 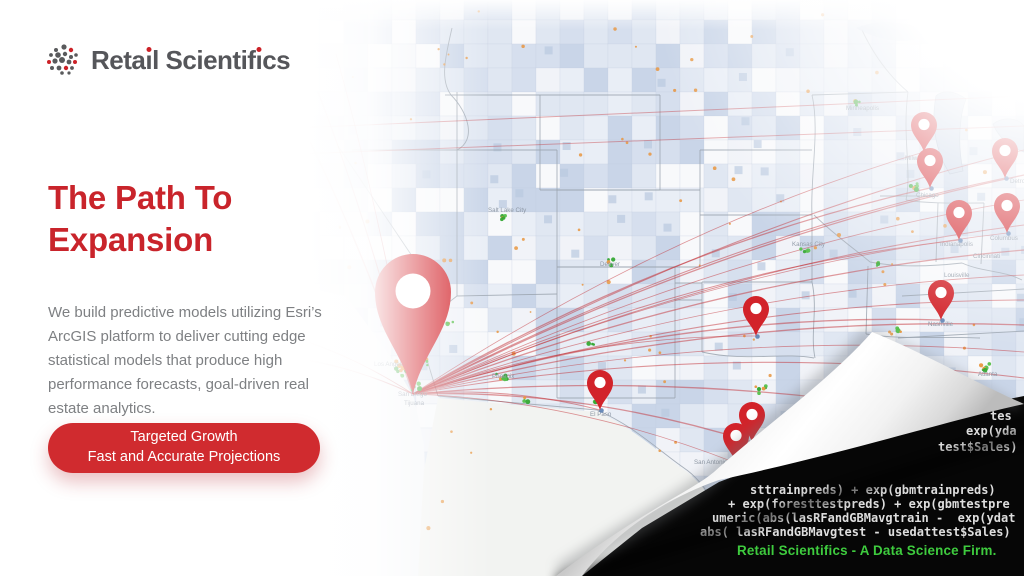 What do you see at coordinates (991, 431) in the screenshot?
I see `code-line: exp(yda` at bounding box center [991, 431].